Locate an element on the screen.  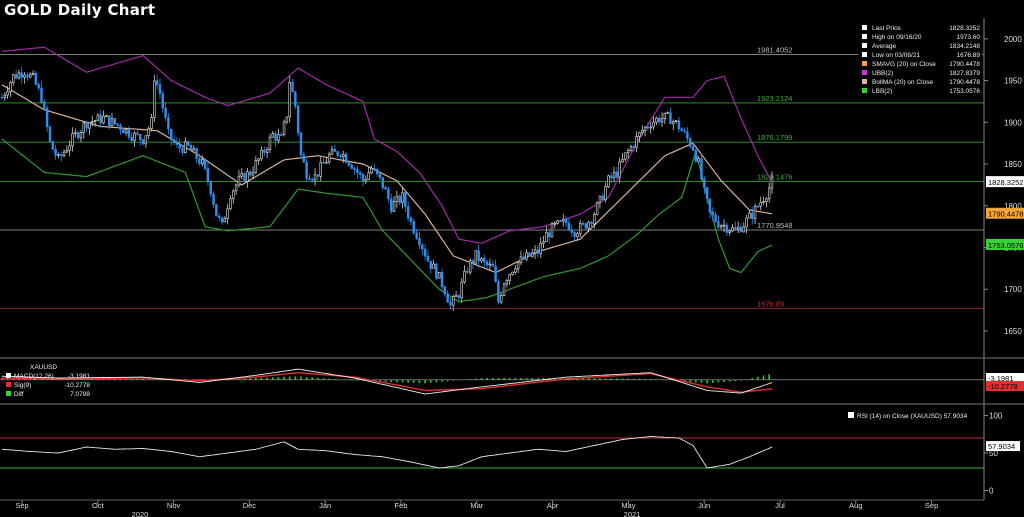
legend-box is located at coordinates (920, 60).